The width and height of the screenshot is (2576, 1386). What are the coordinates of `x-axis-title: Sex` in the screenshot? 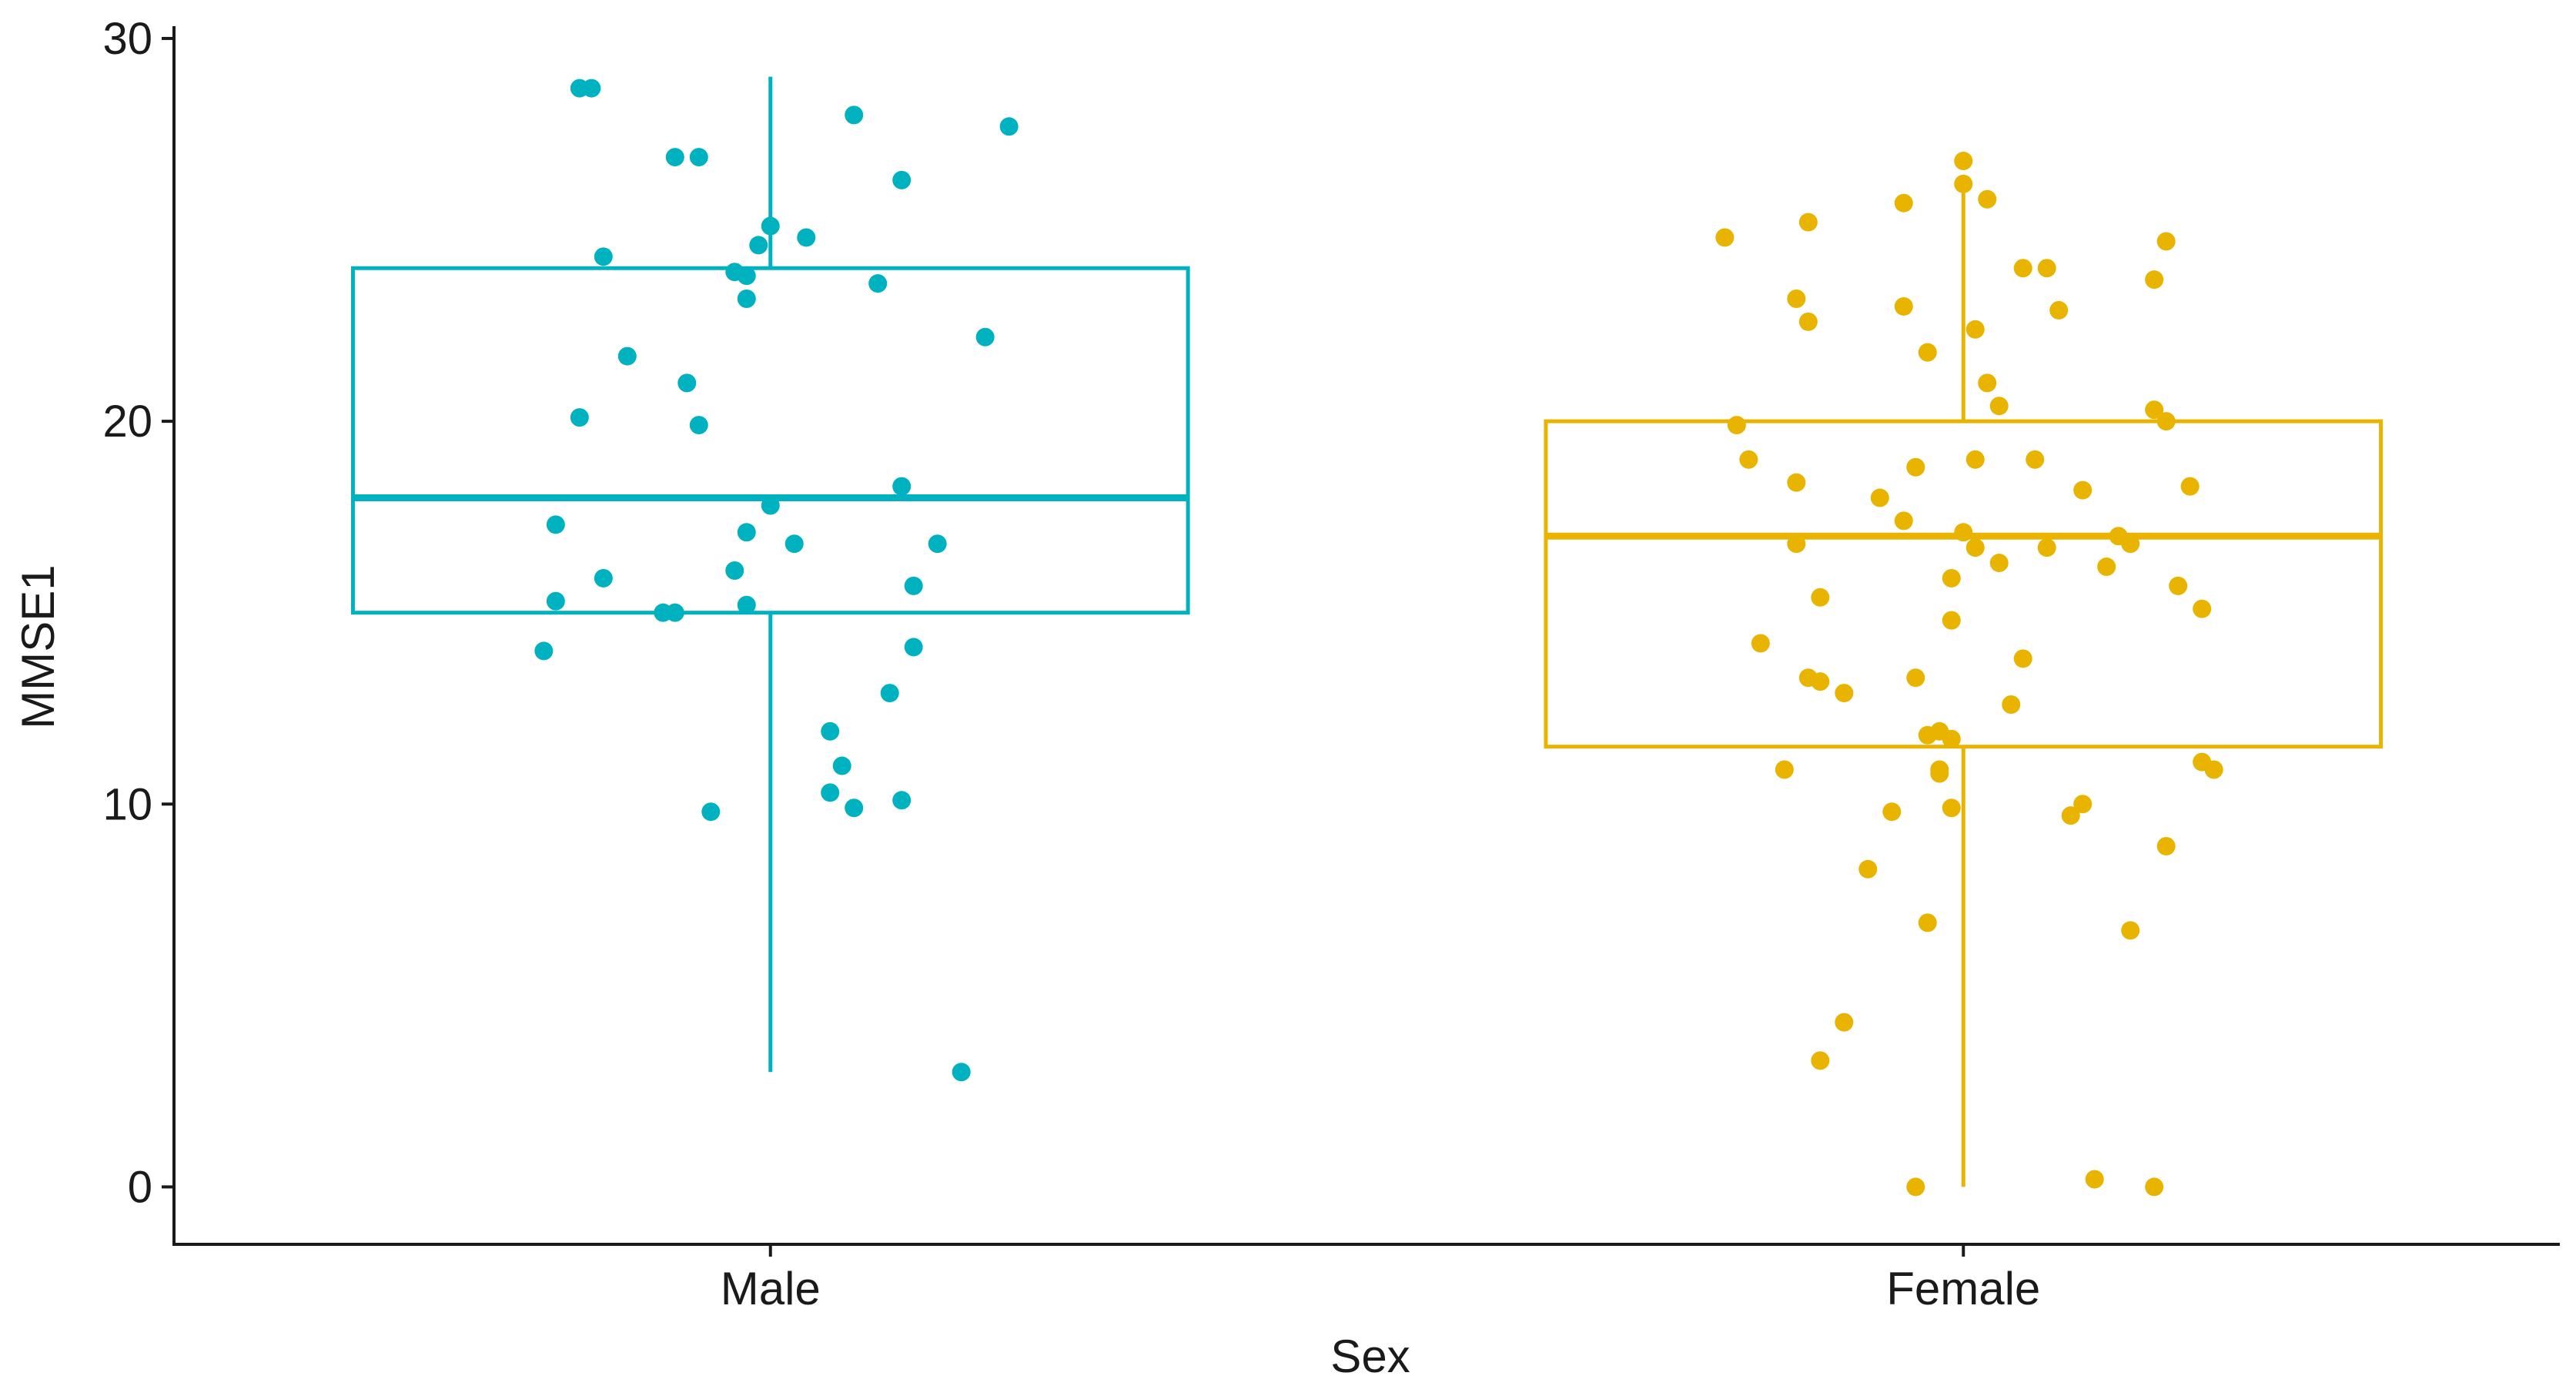 It's located at (1370, 1356).